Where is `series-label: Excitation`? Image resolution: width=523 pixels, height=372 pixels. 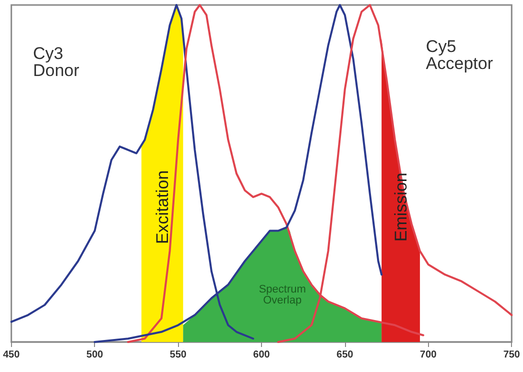
series-label: Excitation is located at coordinates (162, 207).